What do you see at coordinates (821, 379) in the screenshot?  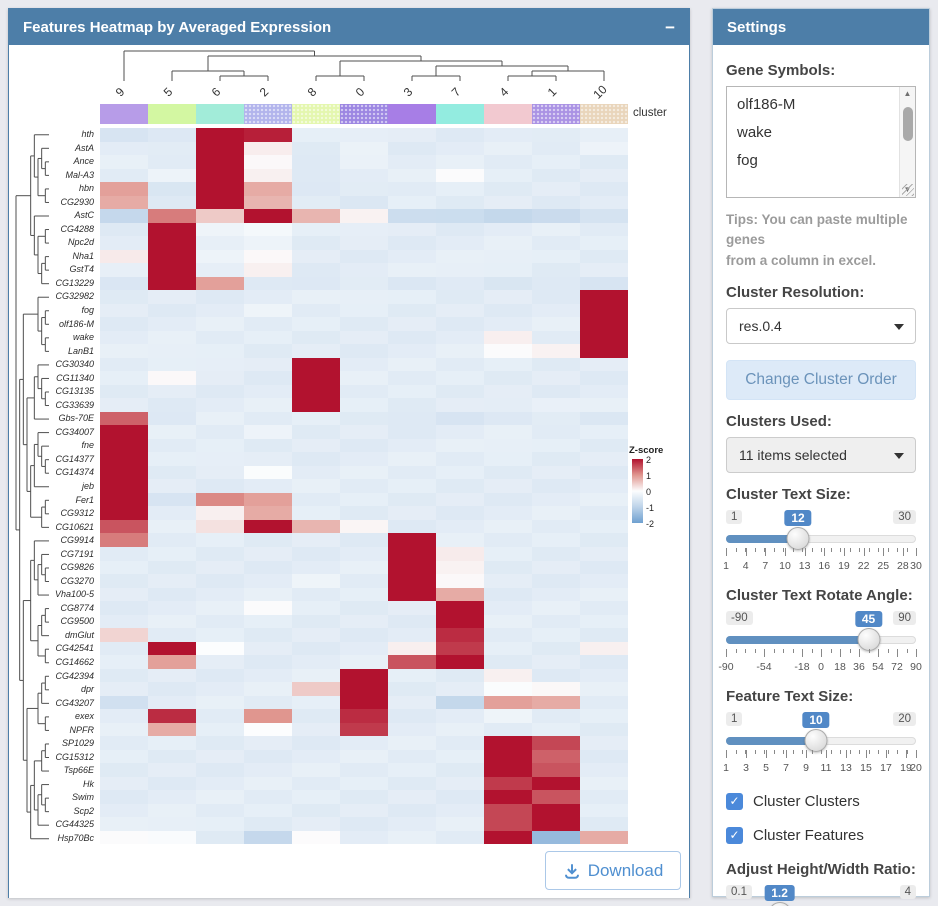 I see `change-cluster-order-button: Change Cluster Order` at bounding box center [821, 379].